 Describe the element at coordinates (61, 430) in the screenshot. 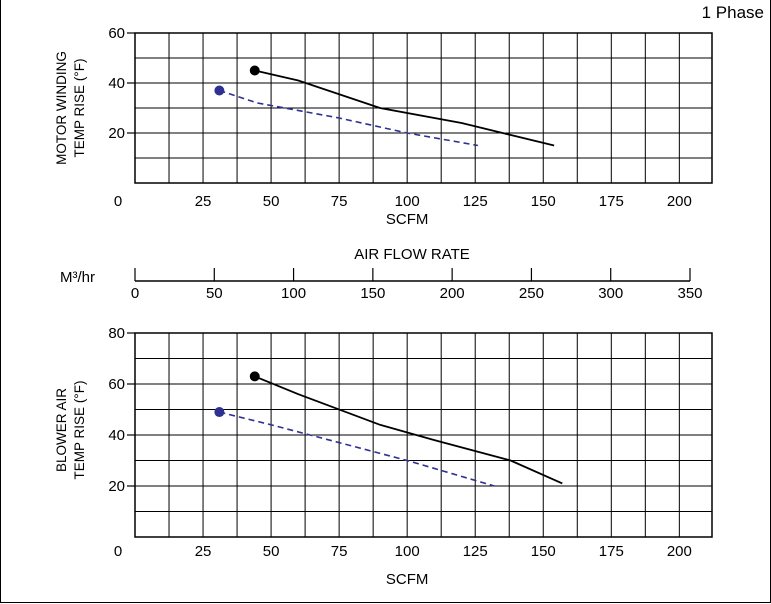

I see `y-axis-label: BLOWER AIR` at that location.